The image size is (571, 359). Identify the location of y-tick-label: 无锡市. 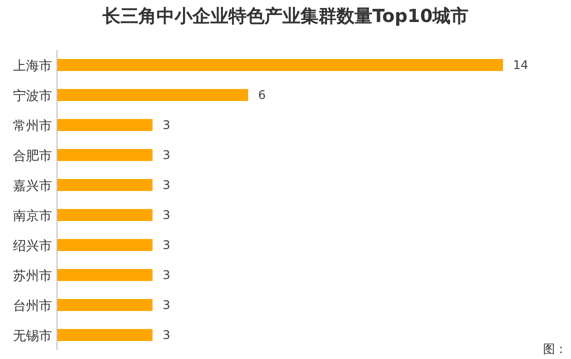
(32, 336).